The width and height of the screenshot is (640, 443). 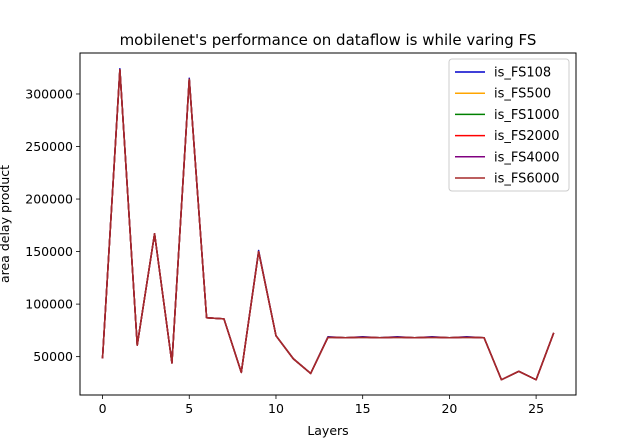 What do you see at coordinates (49, 93) in the screenshot?
I see `y-tick-label: 300000` at bounding box center [49, 93].